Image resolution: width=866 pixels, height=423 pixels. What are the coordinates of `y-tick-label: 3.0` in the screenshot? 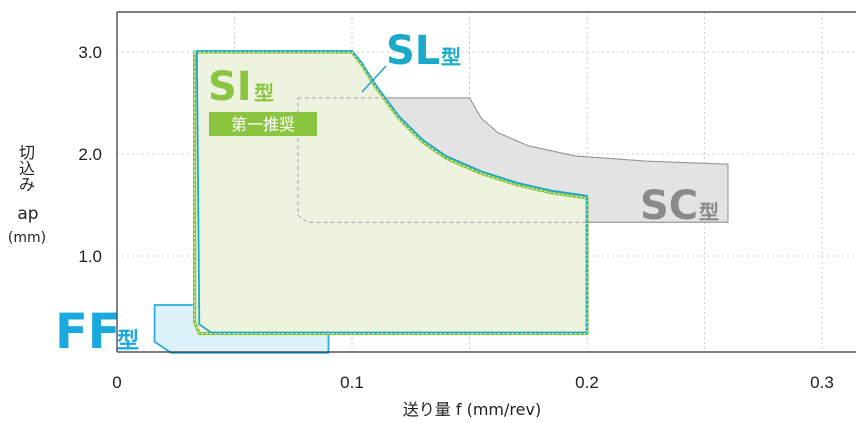 It's located at (90, 52).